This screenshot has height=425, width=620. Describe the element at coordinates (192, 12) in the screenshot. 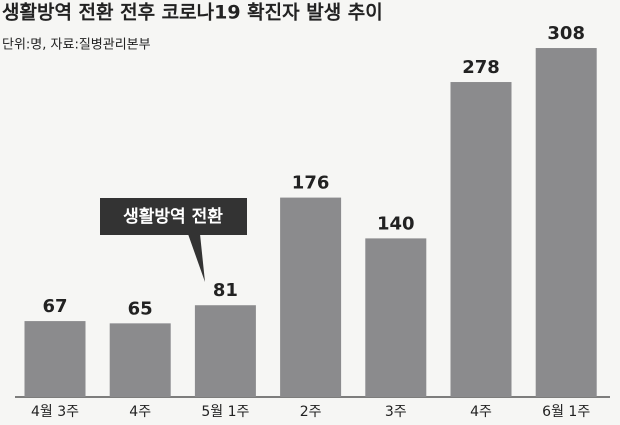

I see `chart-title: 생활방역 전환 전후 코로나19 확진자 발생 추이` at that location.